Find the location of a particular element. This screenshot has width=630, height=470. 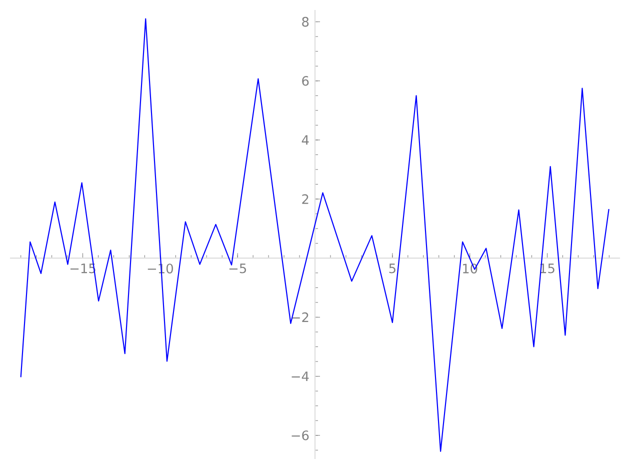

y-tick-label: −2 is located at coordinates (300, 317).